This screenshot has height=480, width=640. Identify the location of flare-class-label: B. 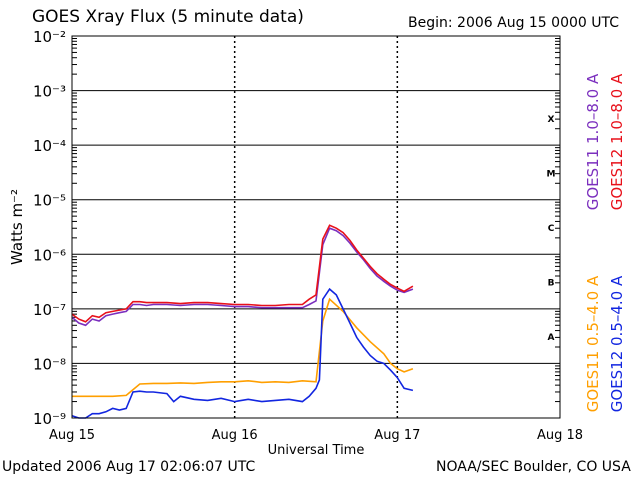
(551, 284).